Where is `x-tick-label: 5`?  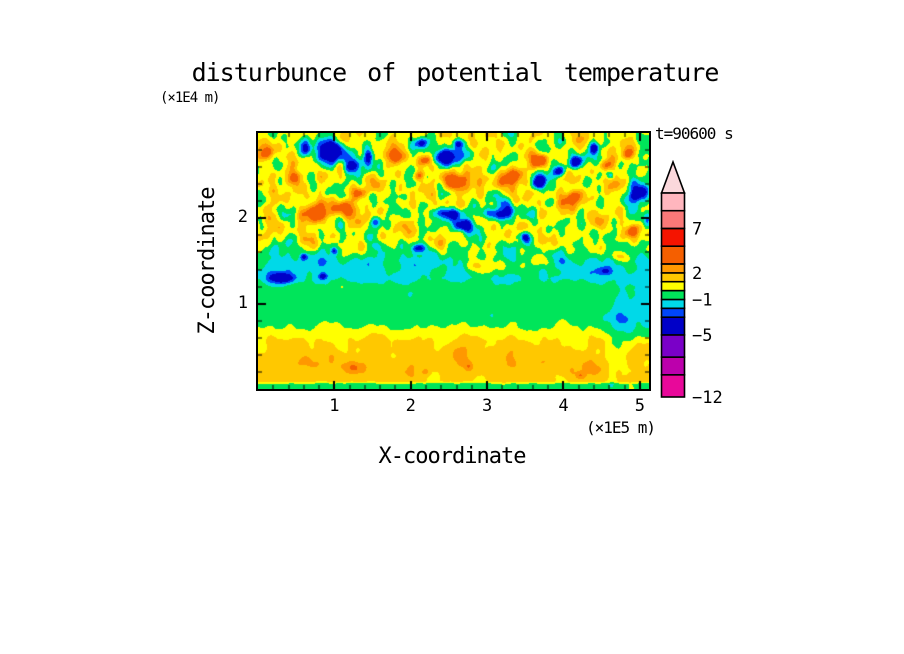 x-tick-label: 5 is located at coordinates (639, 406).